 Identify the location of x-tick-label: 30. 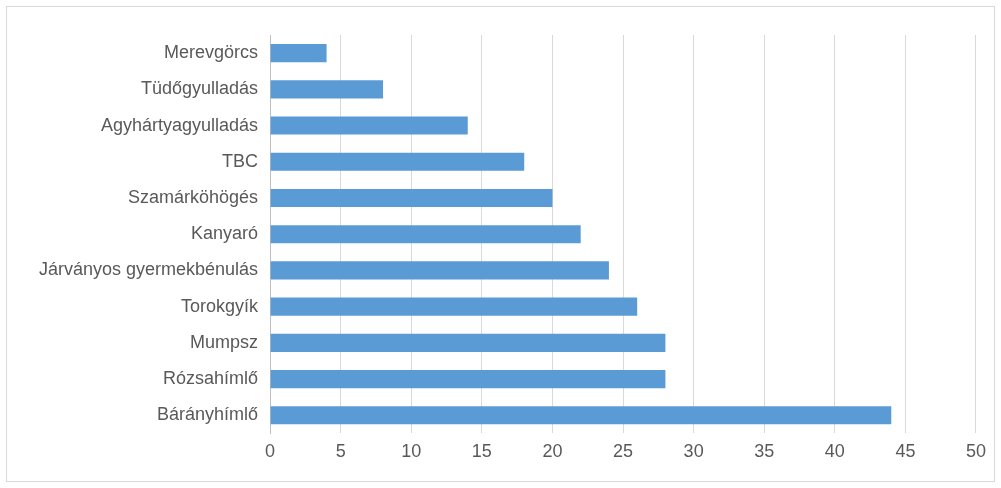
(693, 451).